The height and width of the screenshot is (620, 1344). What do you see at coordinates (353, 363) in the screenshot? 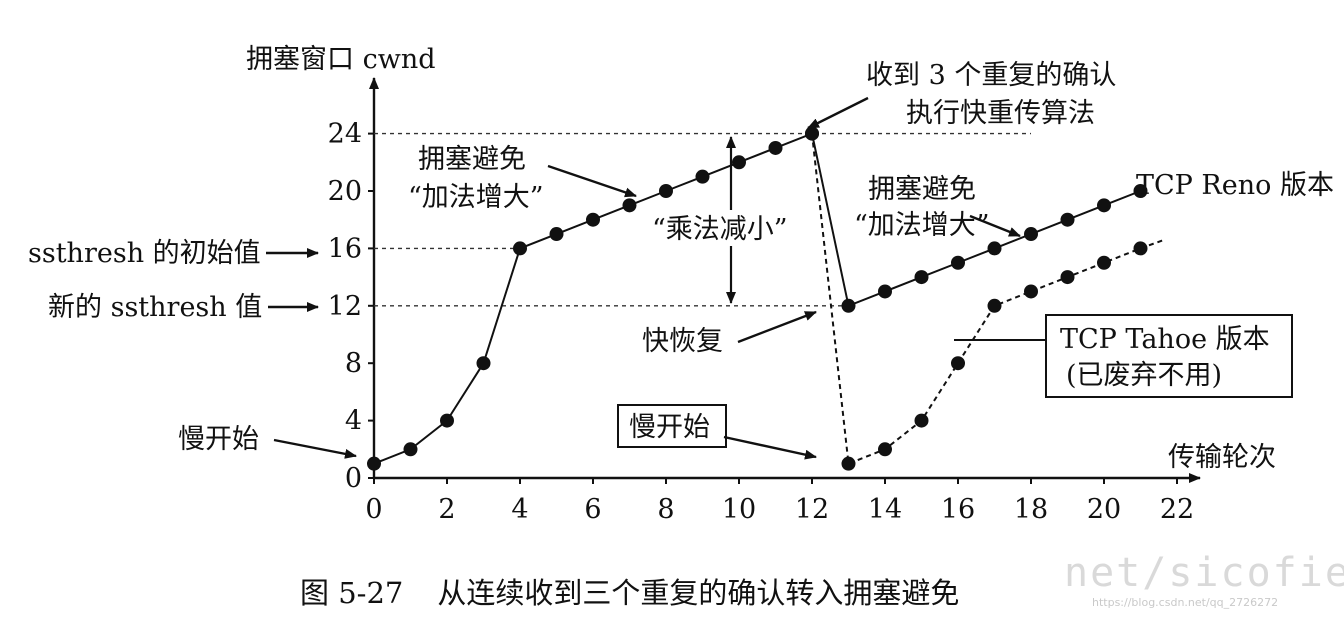
I see `y-tick-label: 8` at bounding box center [353, 363].